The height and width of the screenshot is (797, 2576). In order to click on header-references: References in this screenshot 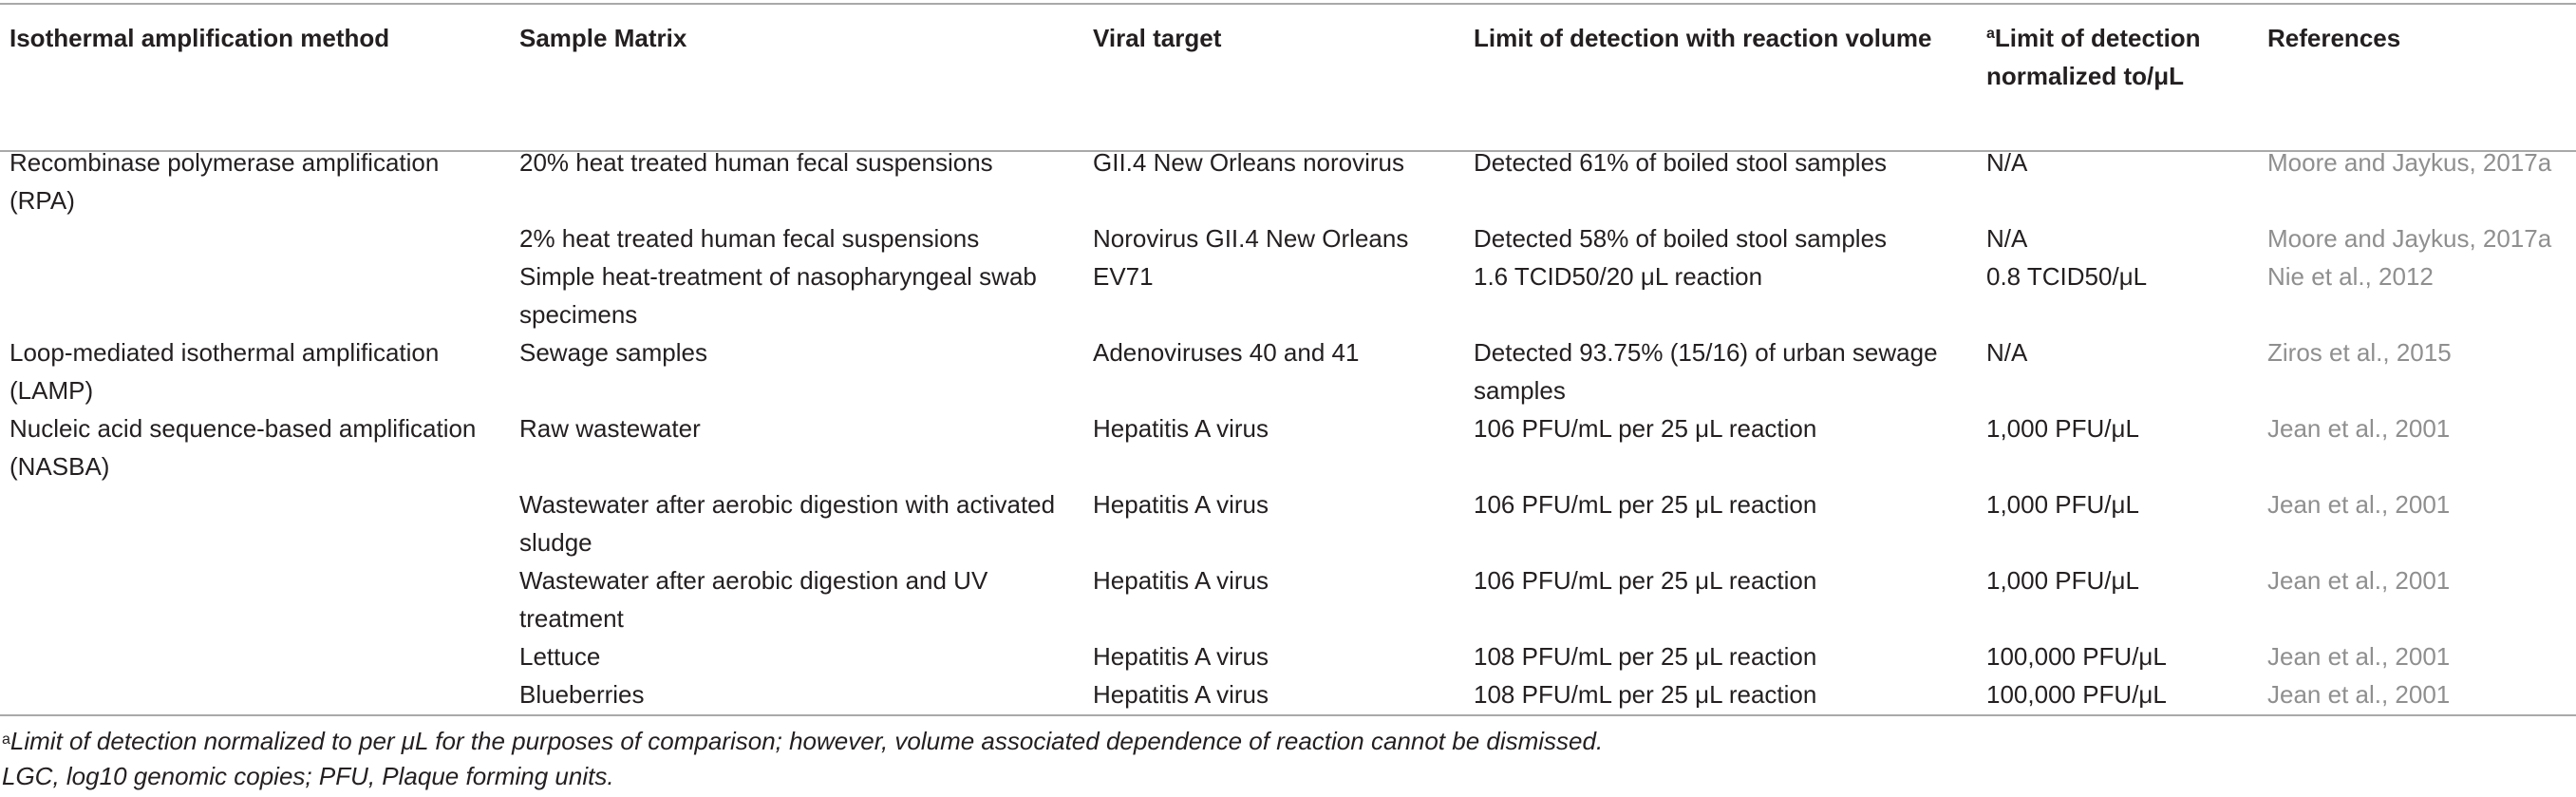, I will do `click(2334, 38)`.